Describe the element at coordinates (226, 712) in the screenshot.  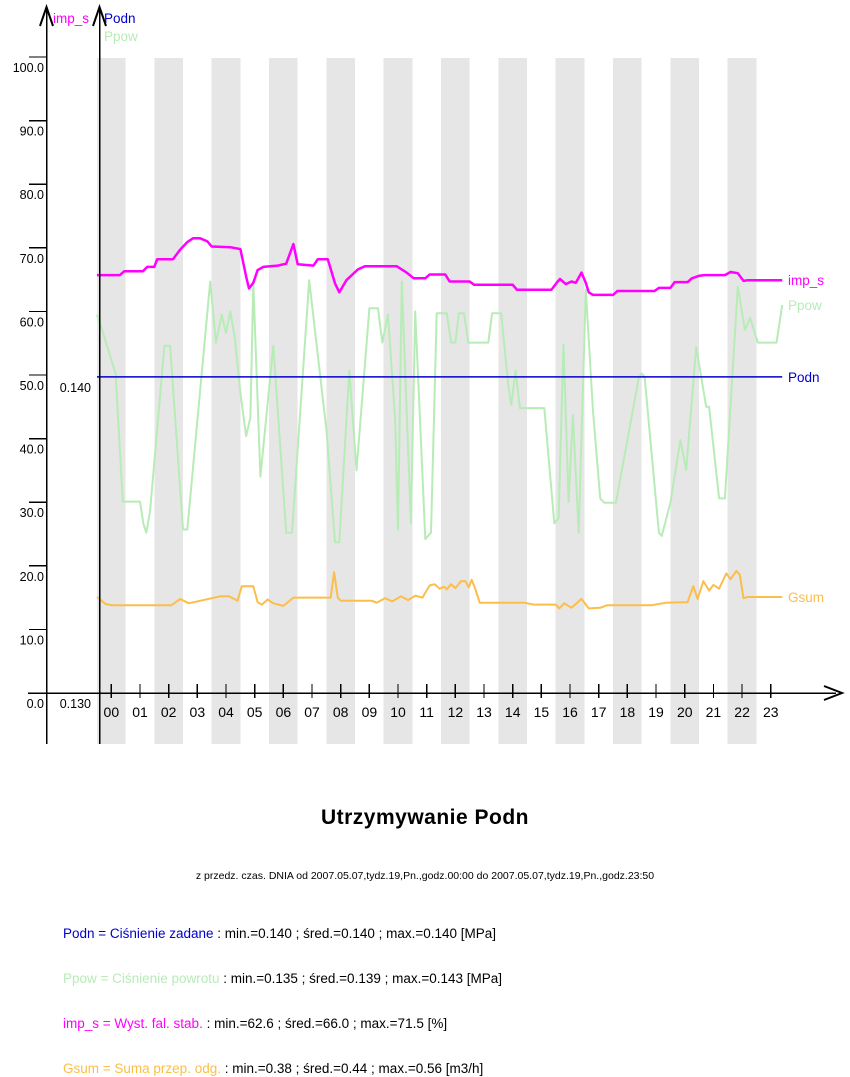
I see `hour-tick-label: 04` at that location.